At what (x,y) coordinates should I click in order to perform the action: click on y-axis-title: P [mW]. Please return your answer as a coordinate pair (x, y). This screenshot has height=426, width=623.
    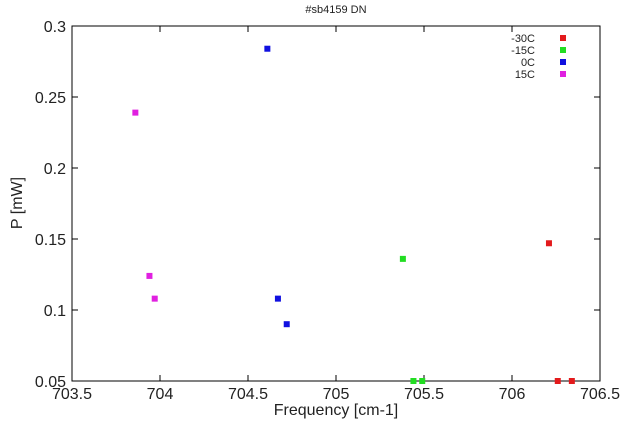
    Looking at the image, I should click on (17, 203).